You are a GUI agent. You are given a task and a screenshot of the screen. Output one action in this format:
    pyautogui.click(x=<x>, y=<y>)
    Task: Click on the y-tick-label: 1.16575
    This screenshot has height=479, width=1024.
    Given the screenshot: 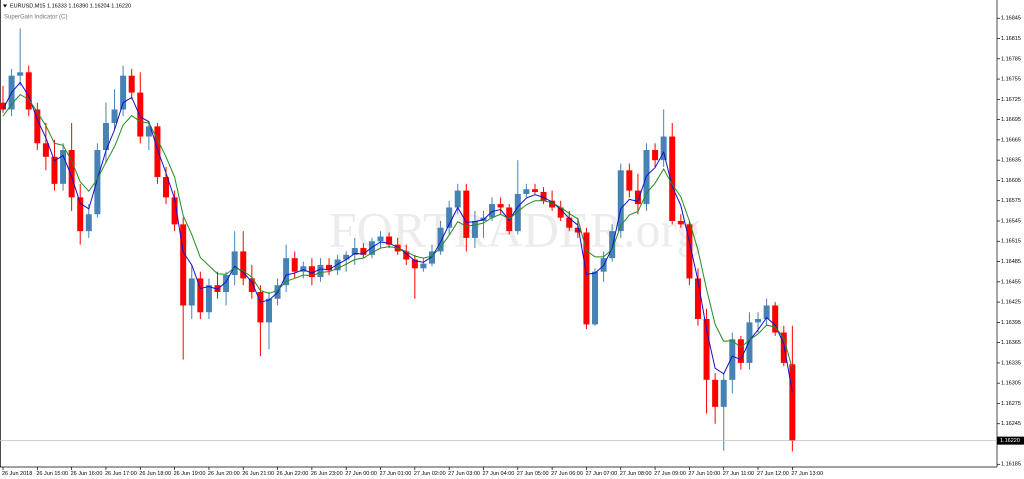 What is the action you would take?
    pyautogui.click(x=1011, y=201)
    